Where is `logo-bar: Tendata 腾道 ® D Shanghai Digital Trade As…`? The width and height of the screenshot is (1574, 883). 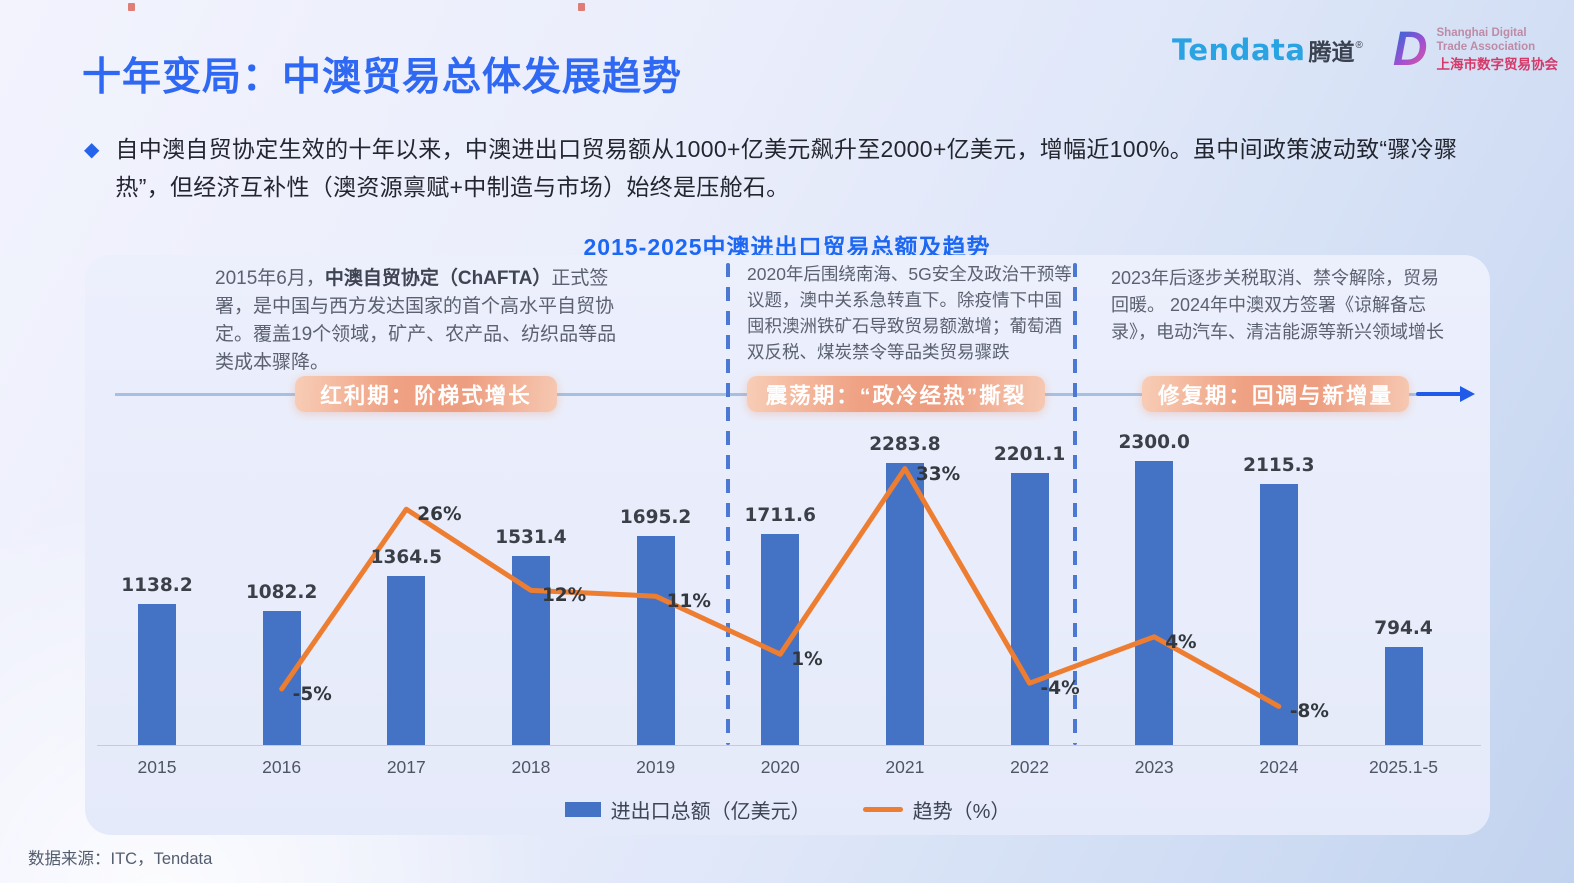
logo-bar: Tendata 腾道 ® D Shanghai Digital Trade As… is located at coordinates (1365, 50).